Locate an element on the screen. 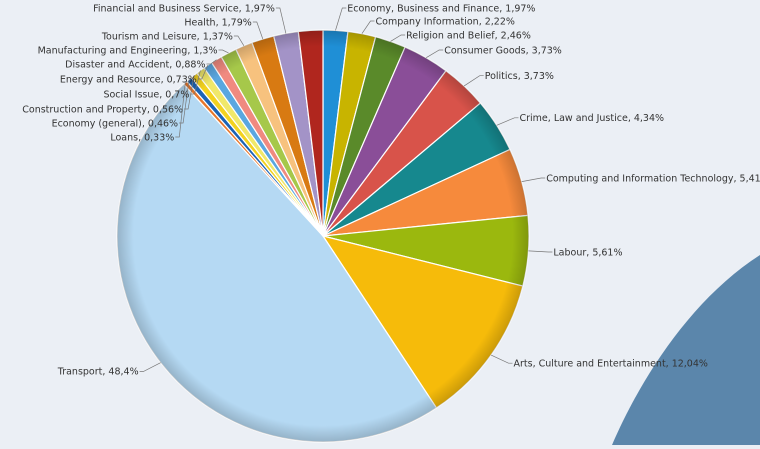 The image size is (760, 449). slice-label: Loans, 0,33% is located at coordinates (142, 137).